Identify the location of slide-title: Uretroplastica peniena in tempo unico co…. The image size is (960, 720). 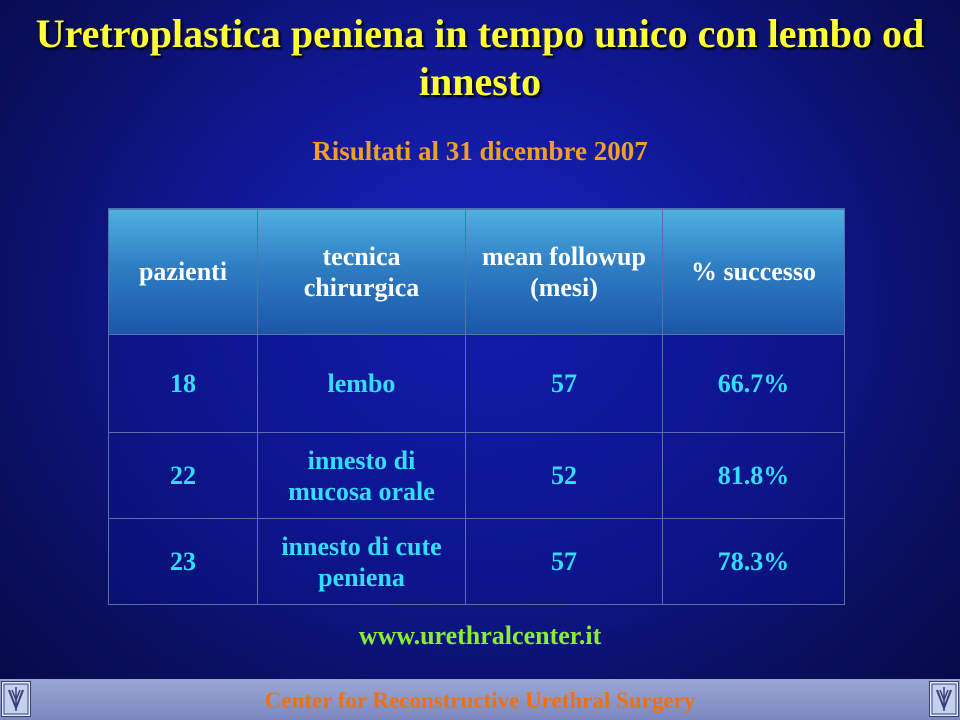
(480, 57).